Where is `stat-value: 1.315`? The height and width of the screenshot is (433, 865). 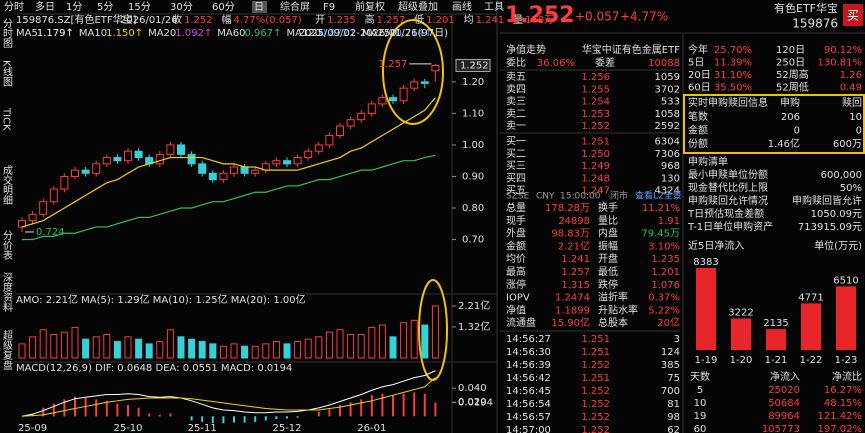
stat-value: 1.315 is located at coordinates (575, 285).